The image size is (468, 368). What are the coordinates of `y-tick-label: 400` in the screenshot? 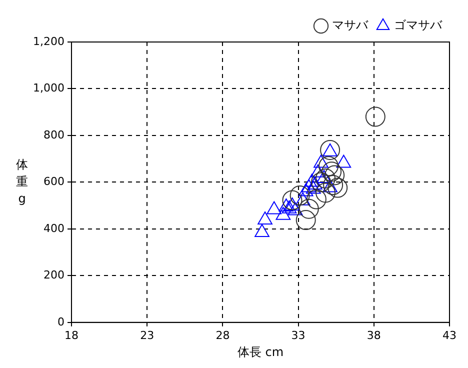 It's located at (53, 228).